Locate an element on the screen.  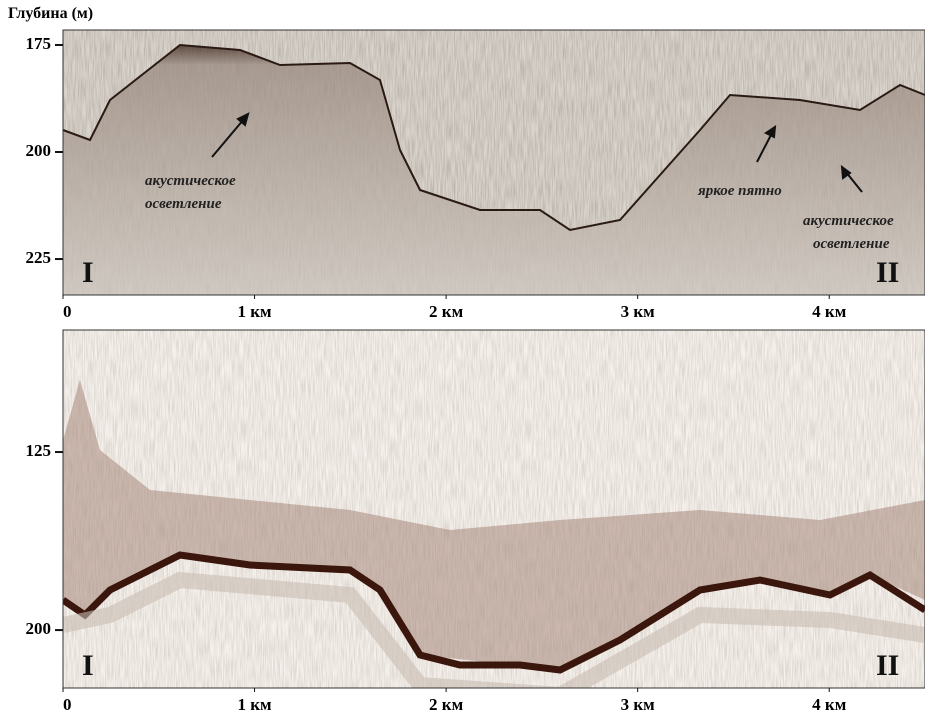
y-tick-label: 175 is located at coordinates (39, 43).